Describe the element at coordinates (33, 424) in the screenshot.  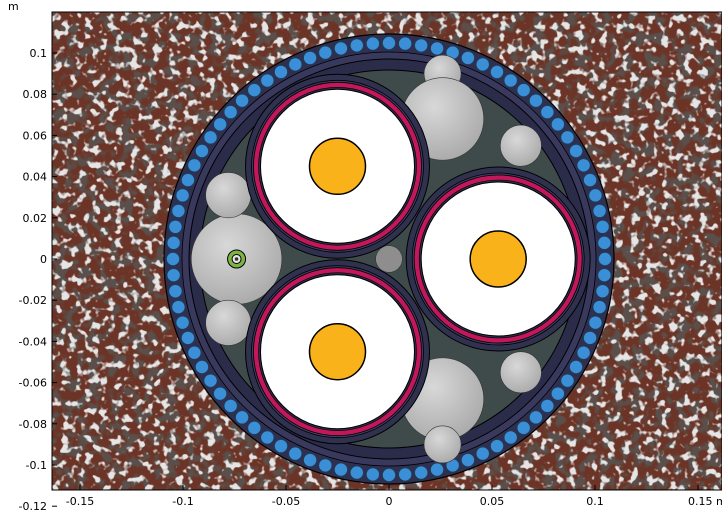
I see `y-tick-label: -0.08` at that location.